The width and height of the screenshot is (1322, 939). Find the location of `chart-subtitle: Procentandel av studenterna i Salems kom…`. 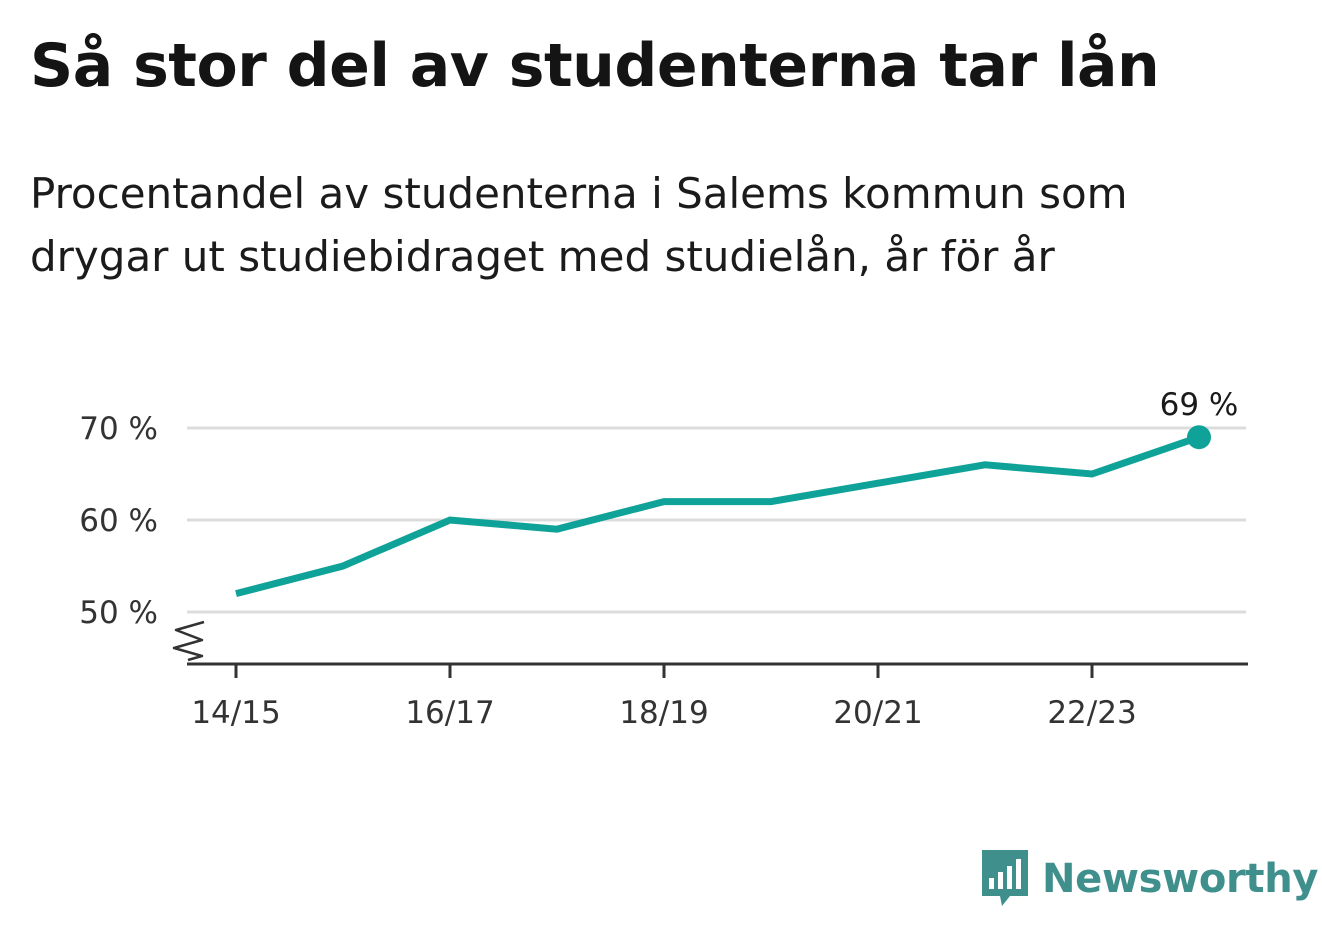

chart-subtitle: Procentandel av studenterna i Salems kom… is located at coordinates (579, 225).